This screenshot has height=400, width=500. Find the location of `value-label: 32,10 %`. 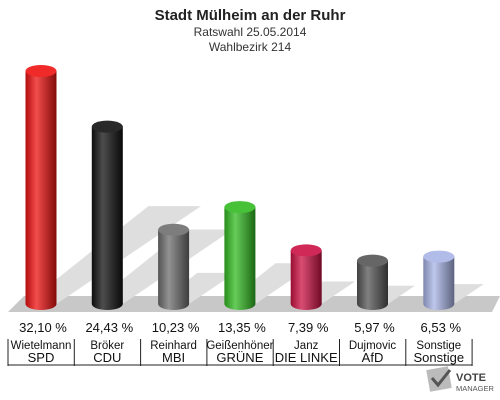

value-label: 32,10 % is located at coordinates (43, 327).